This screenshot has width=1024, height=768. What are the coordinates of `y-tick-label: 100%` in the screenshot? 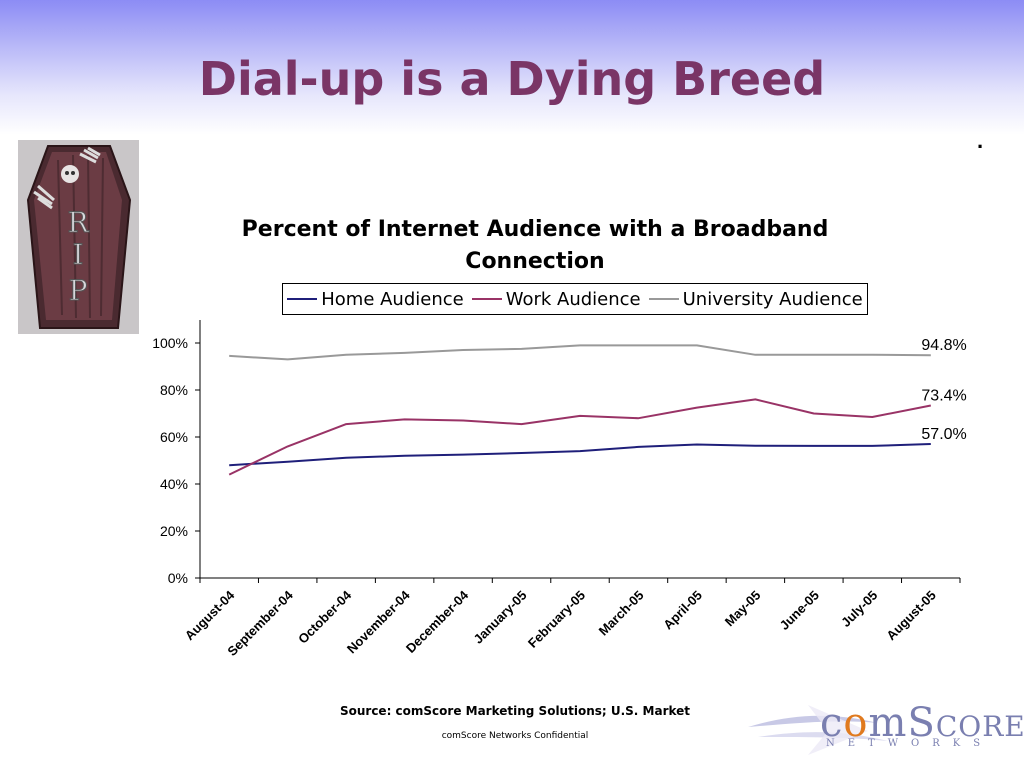 It's located at (170, 343).